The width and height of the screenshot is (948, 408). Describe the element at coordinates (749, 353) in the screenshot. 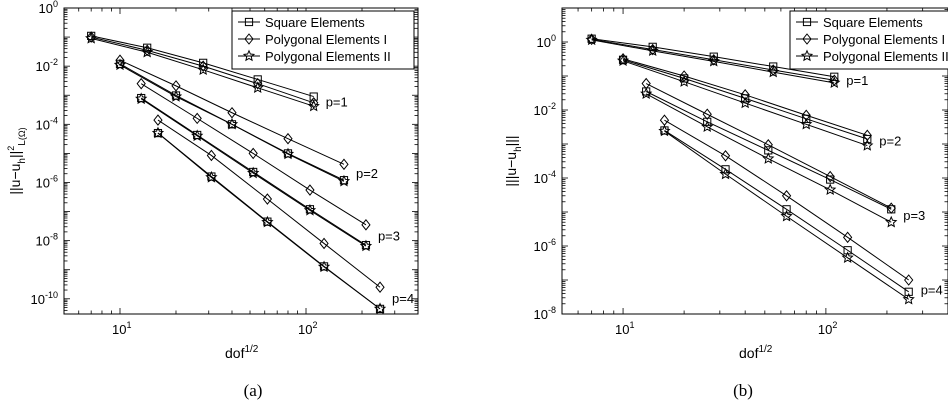

I see `x-axis-label-main: dof` at that location.